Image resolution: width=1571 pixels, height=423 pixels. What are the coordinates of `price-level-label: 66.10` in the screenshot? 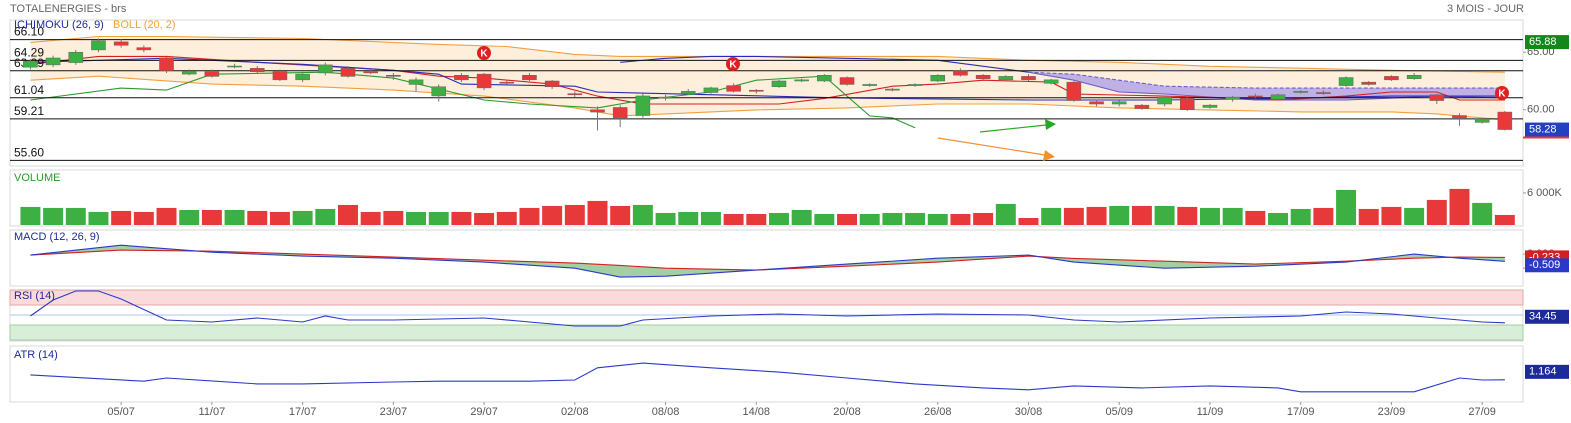 It's located at (29, 32).